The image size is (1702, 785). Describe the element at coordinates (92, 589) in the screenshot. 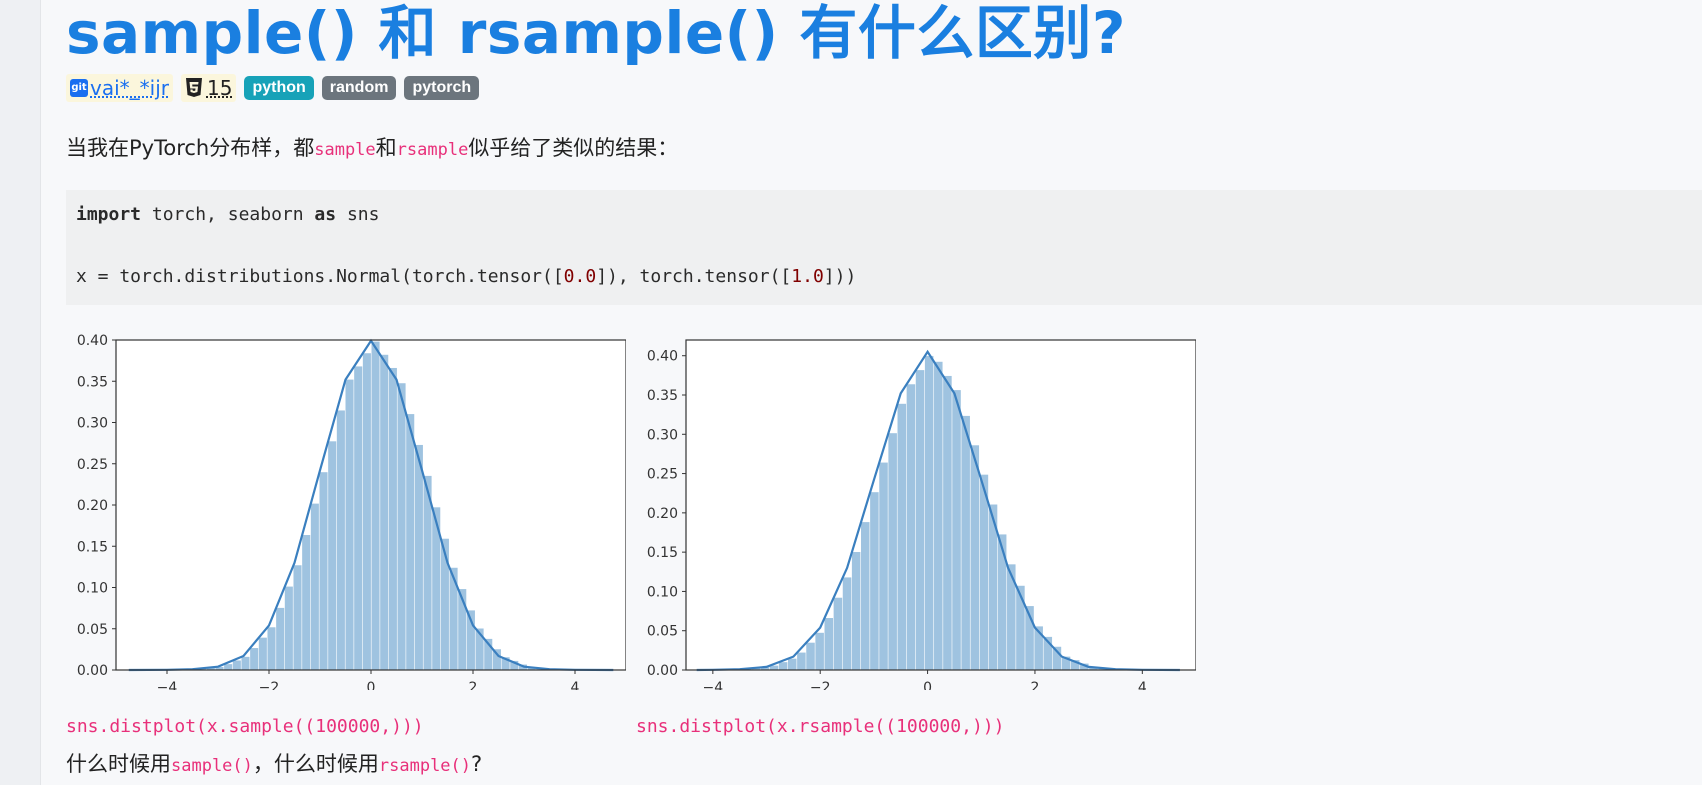

I see `y-tick-label: 0.10` at that location.